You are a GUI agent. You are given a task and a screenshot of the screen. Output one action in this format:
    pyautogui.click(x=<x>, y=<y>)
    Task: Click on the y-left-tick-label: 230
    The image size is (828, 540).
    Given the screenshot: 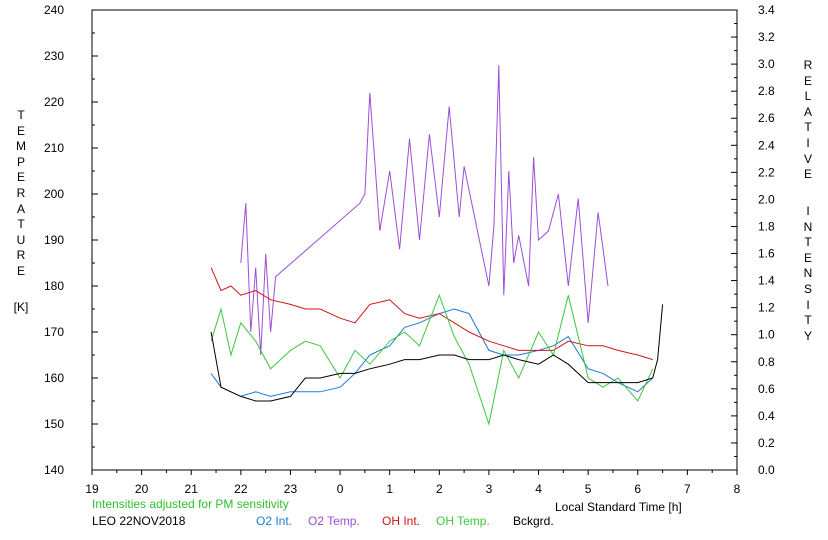 What is the action you would take?
    pyautogui.click(x=54, y=56)
    